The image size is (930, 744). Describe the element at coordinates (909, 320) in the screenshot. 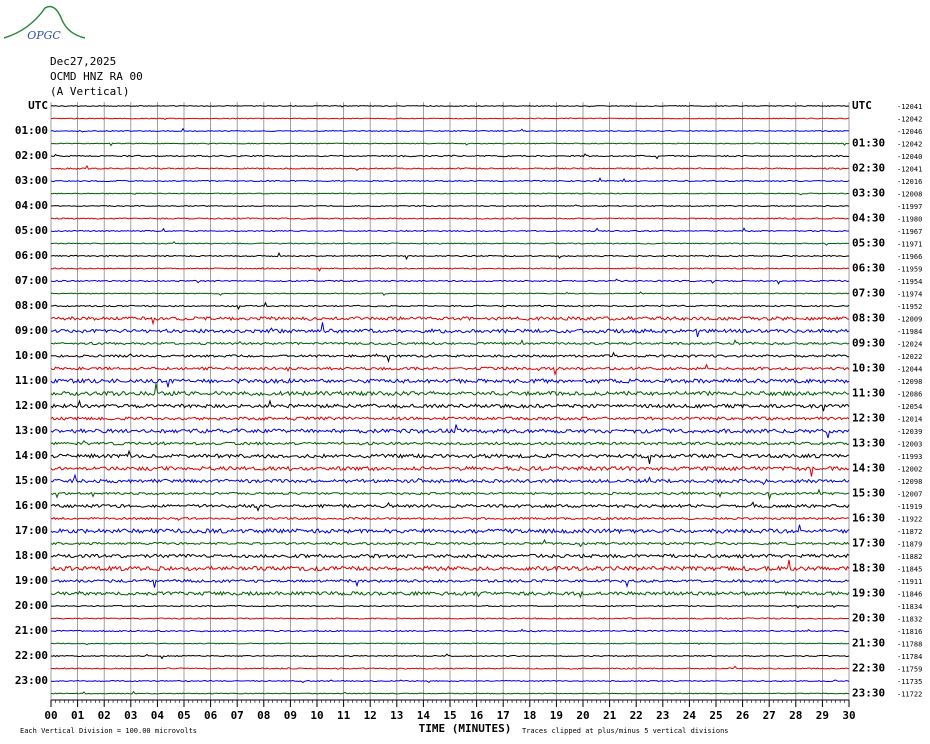

I see `row-value: -12009` at that location.